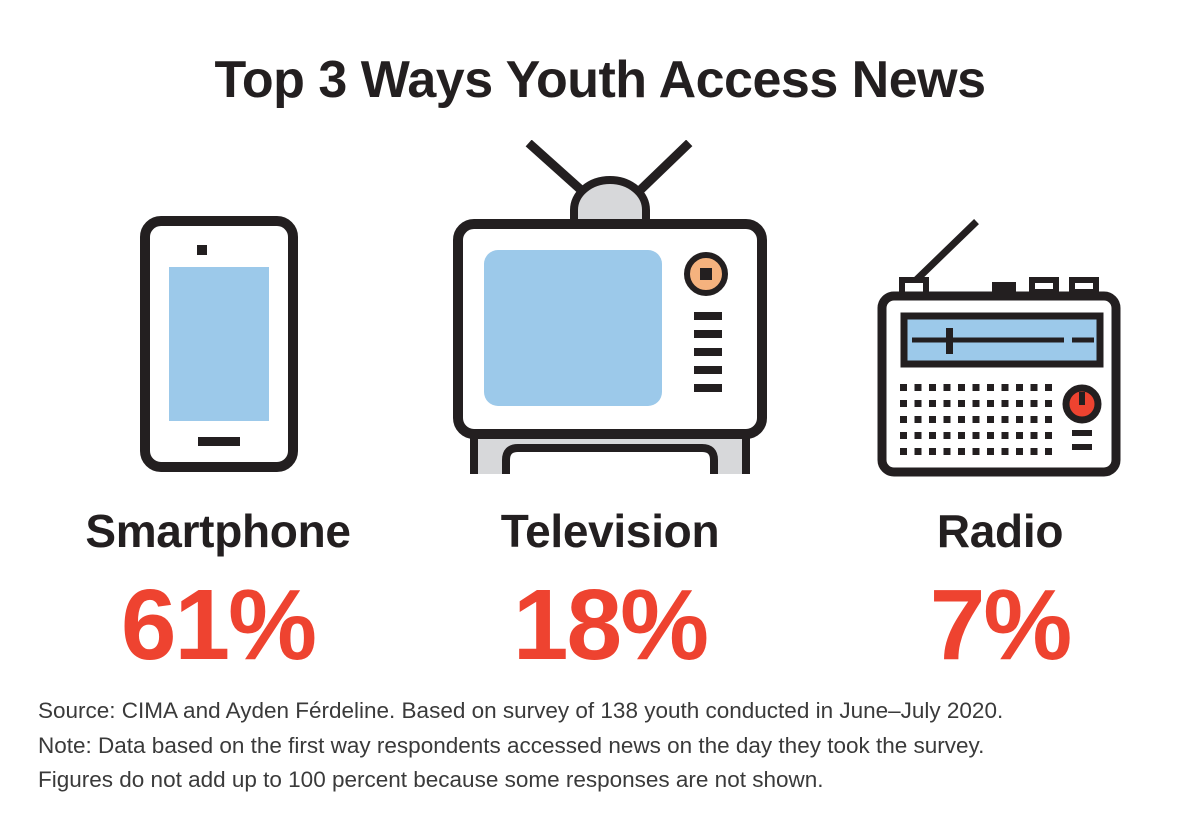 Image resolution: width=1200 pixels, height=830 pixels. Describe the element at coordinates (600, 80) in the screenshot. I see `chart-title: Top 3 Ways Youth Access News` at that location.